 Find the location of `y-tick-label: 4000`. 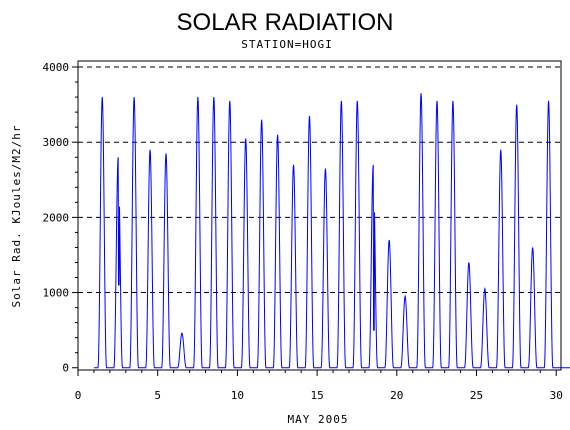

y-tick-label: 4000 is located at coordinates (56, 67).